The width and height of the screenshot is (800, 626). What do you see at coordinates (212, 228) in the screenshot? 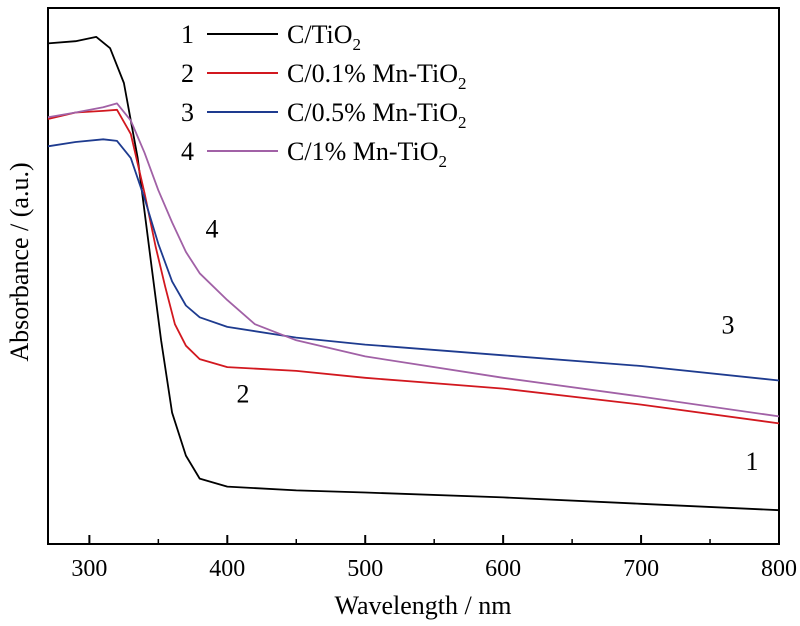
I see `curve-label-4: 4` at bounding box center [212, 228].